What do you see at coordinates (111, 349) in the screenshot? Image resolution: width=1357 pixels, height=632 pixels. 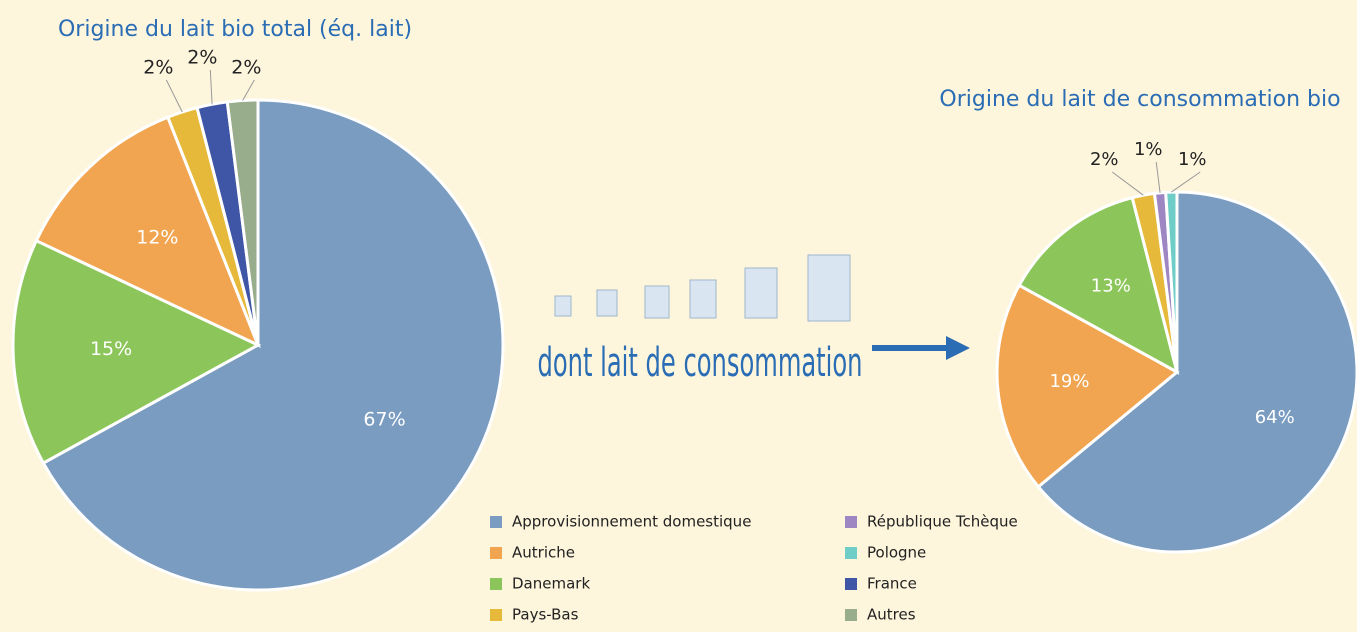 I see `value-label: 15%` at bounding box center [111, 349].